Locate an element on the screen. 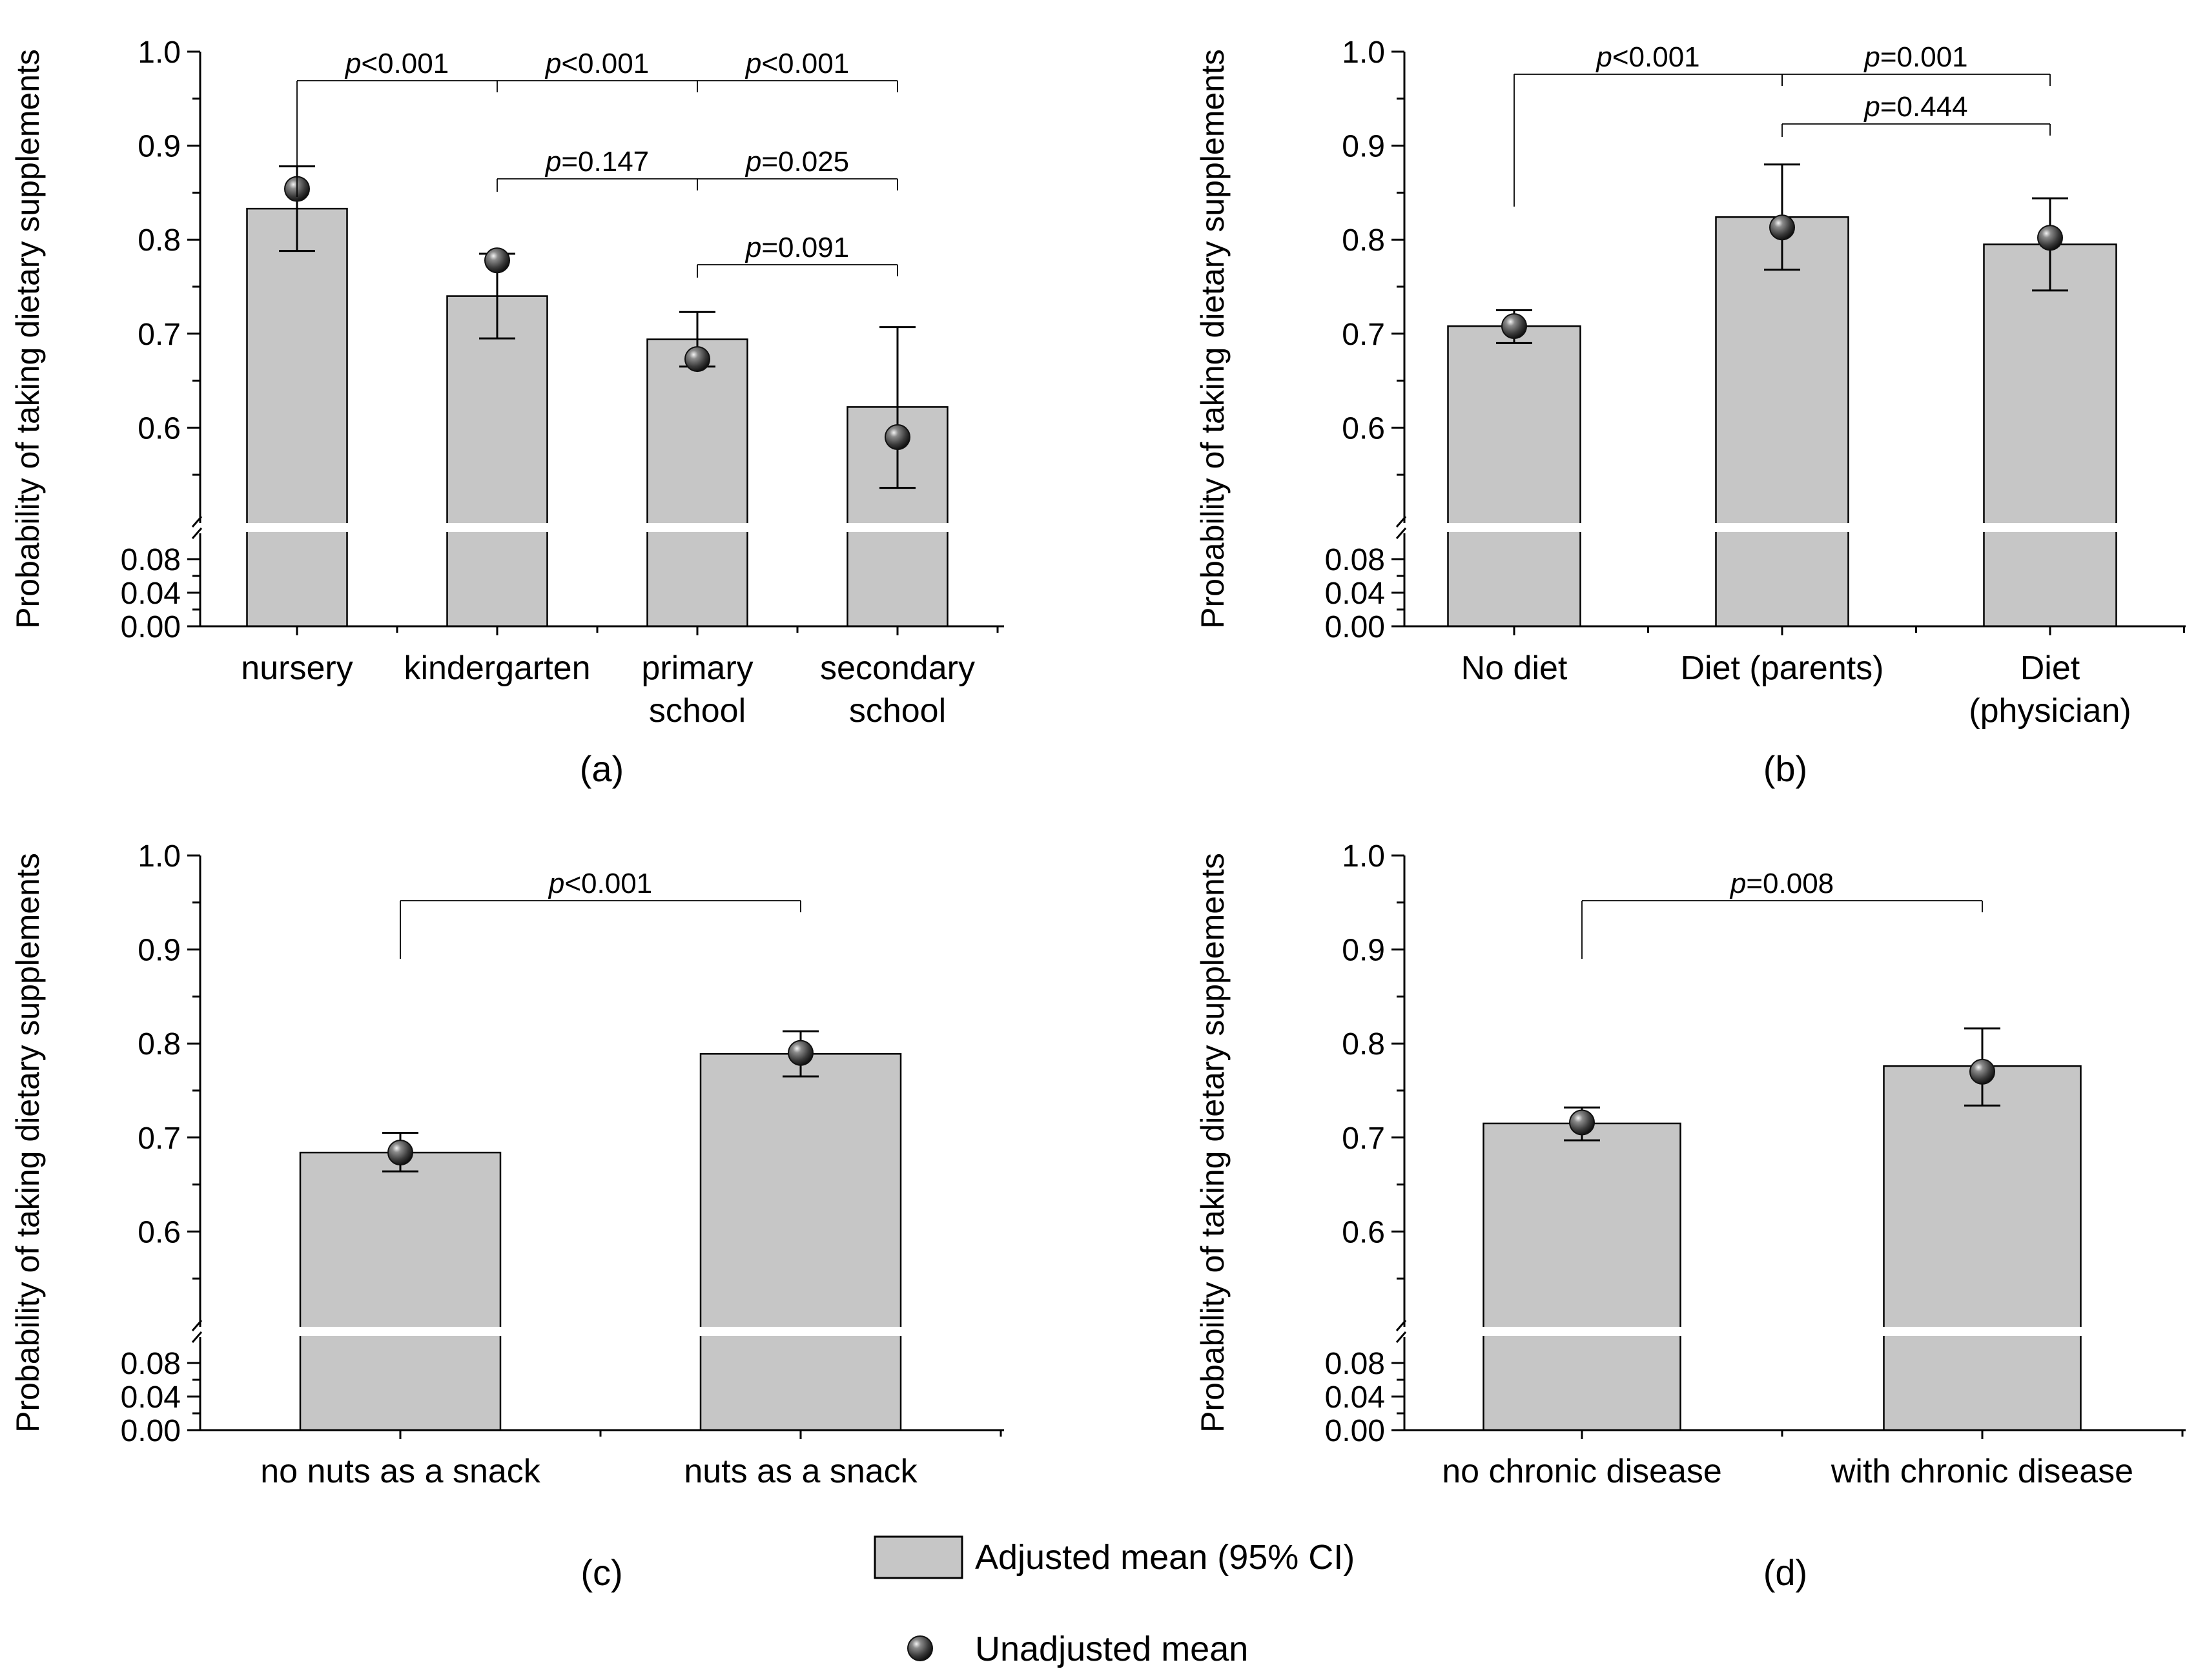 Image resolution: width=2196 pixels, height=1680 pixels. panel-label: (d) is located at coordinates (1785, 1572).